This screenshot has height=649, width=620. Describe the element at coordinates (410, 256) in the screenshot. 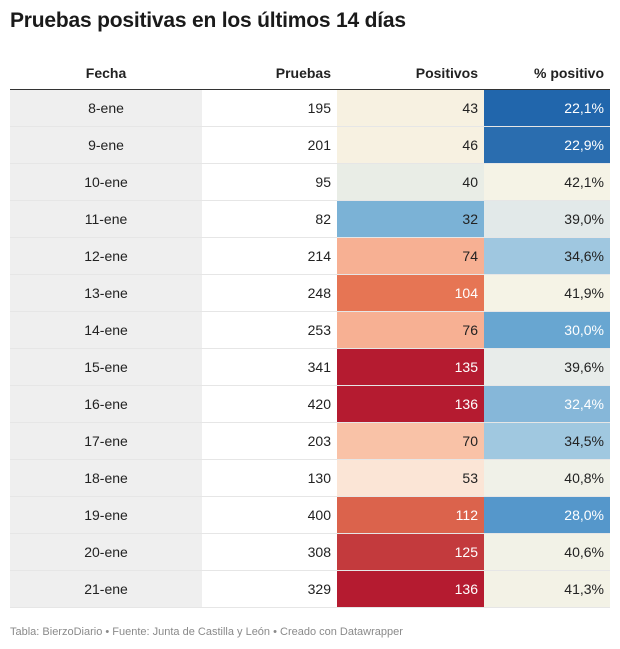

I see `cell-positivos: 74` at that location.